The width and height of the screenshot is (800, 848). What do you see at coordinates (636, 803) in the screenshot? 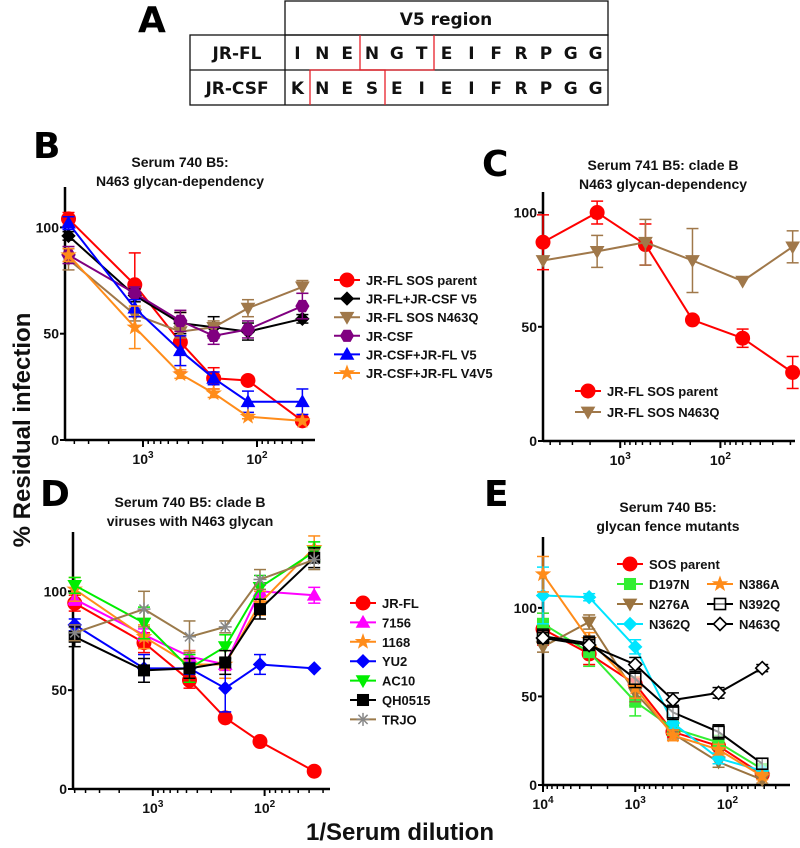
I see `x-tick-label: 10³` at bounding box center [636, 803].